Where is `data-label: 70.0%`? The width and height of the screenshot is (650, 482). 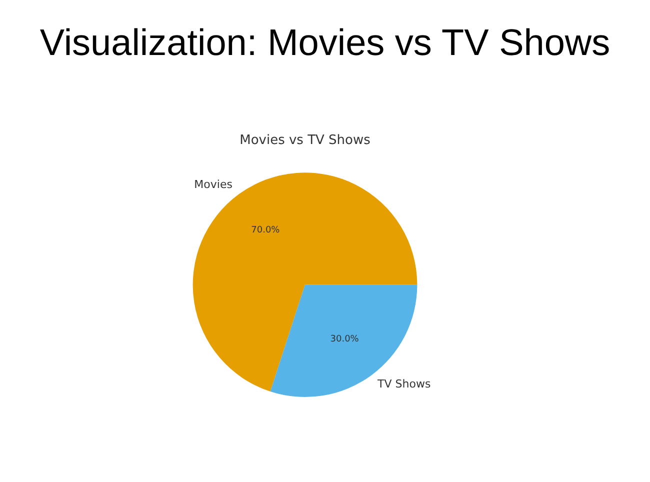 data-label: 70.0% is located at coordinates (265, 231).